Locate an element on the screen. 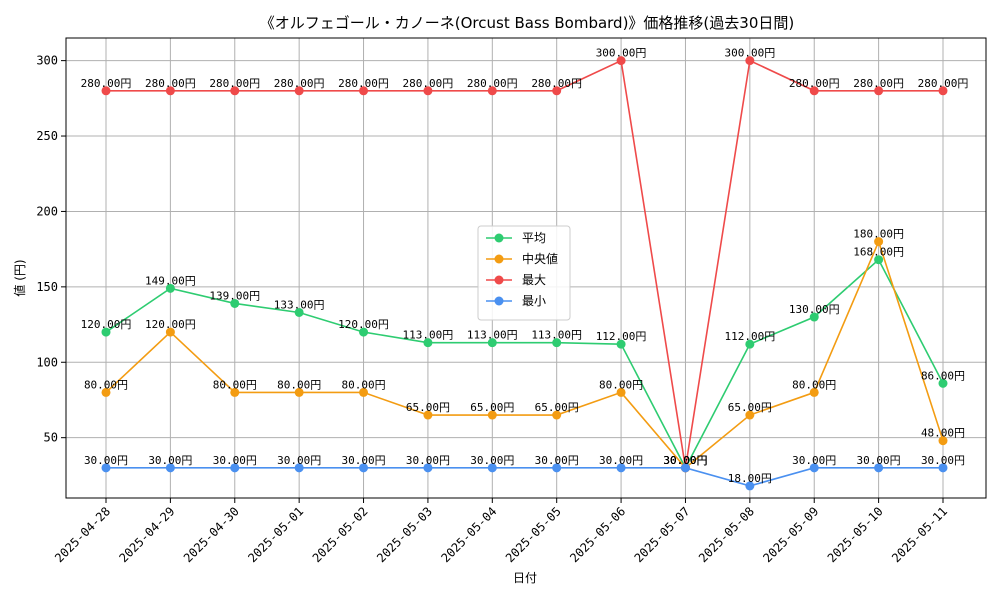  x-tick-label: 2025-05-01 is located at coordinates (275, 534).